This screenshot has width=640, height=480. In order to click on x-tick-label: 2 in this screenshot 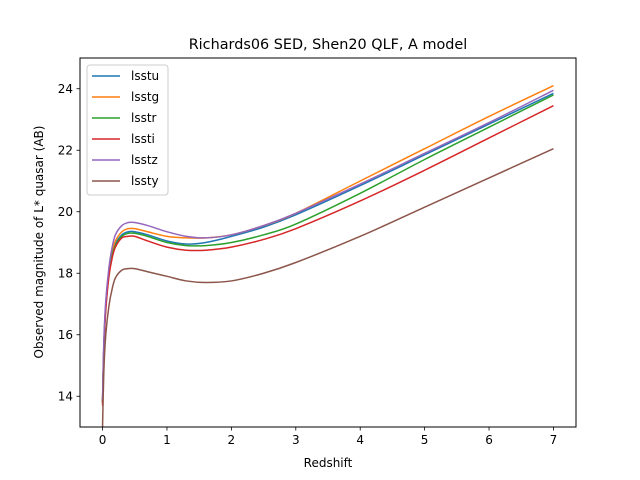, I will do `click(232, 440)`.